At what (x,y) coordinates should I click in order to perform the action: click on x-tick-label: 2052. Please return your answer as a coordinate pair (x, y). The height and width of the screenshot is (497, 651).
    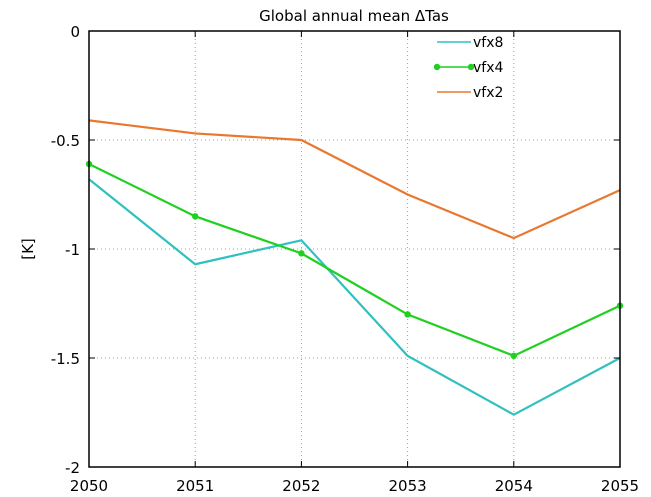
    Looking at the image, I should click on (301, 486).